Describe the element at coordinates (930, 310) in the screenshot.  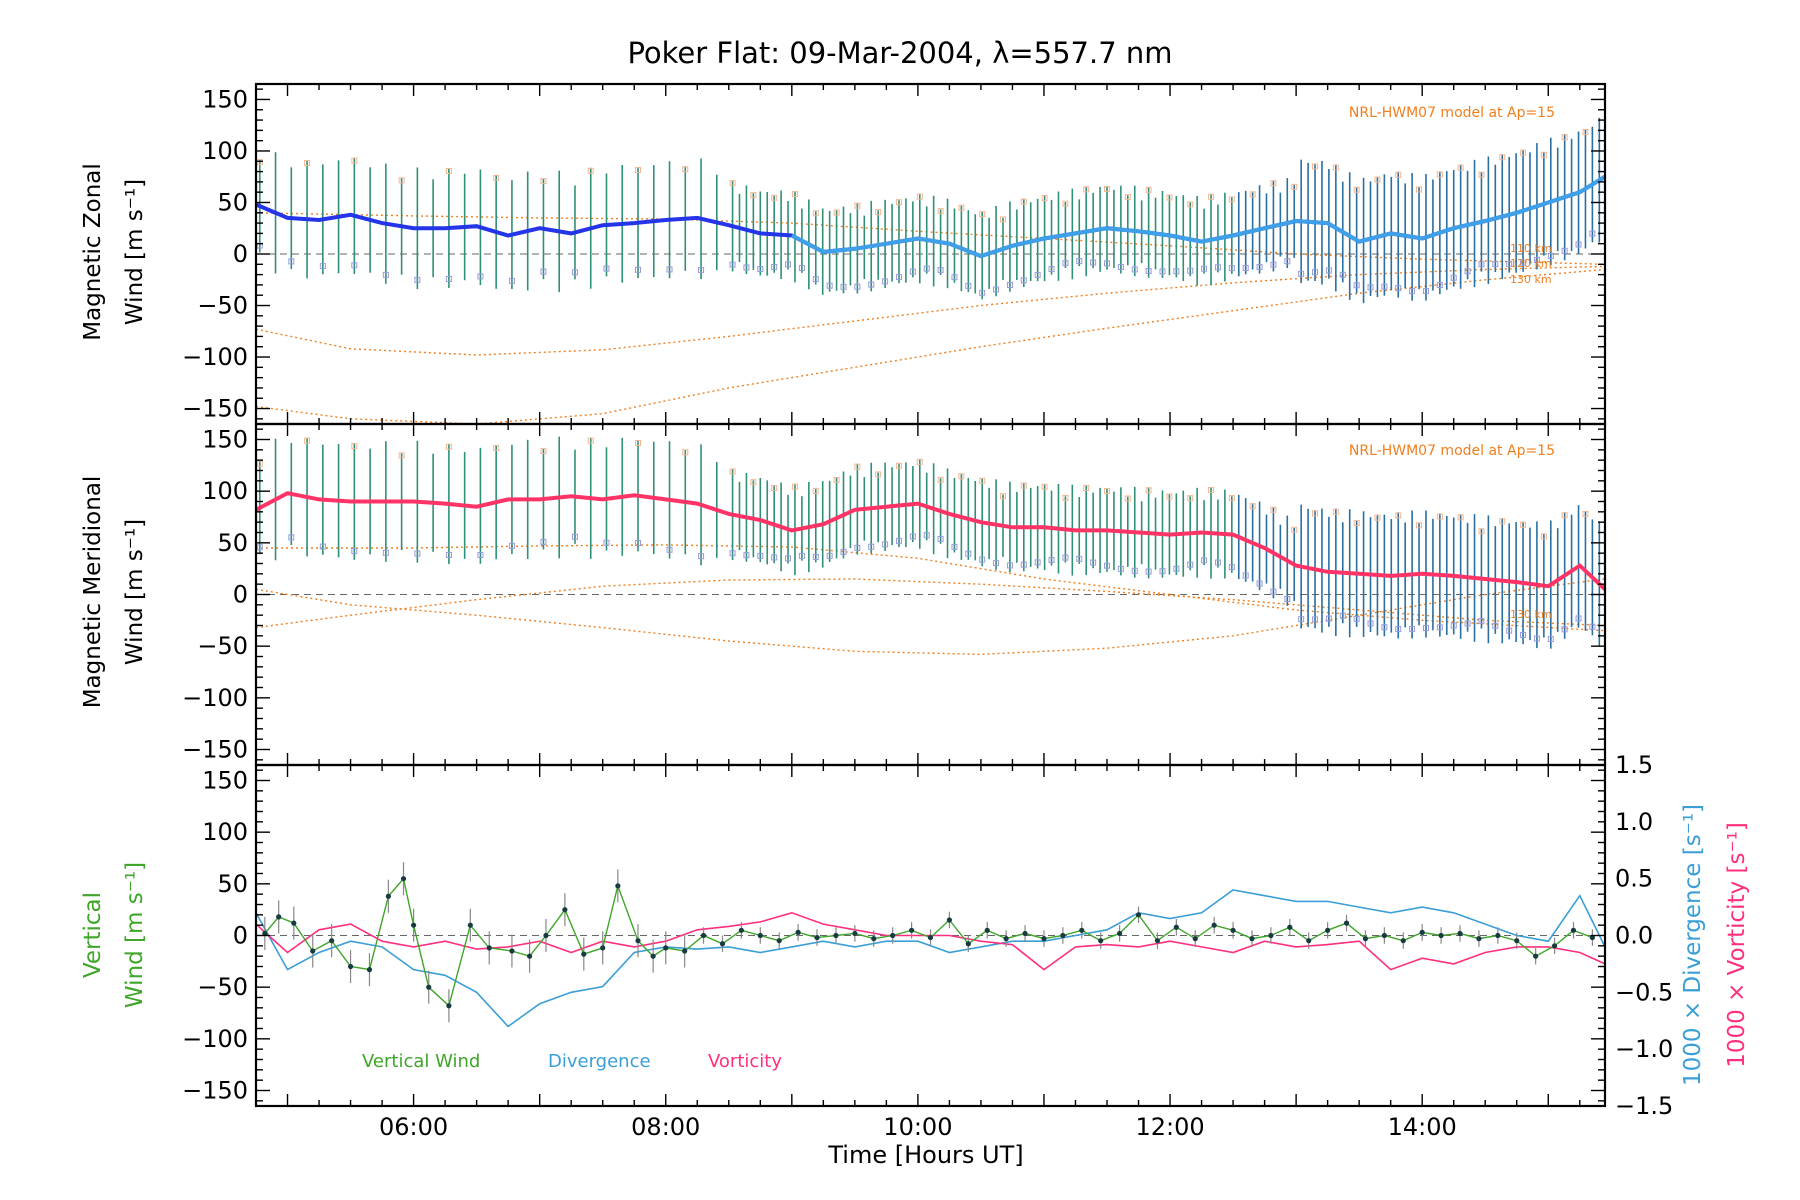
I see `model-curve-120km` at that location.